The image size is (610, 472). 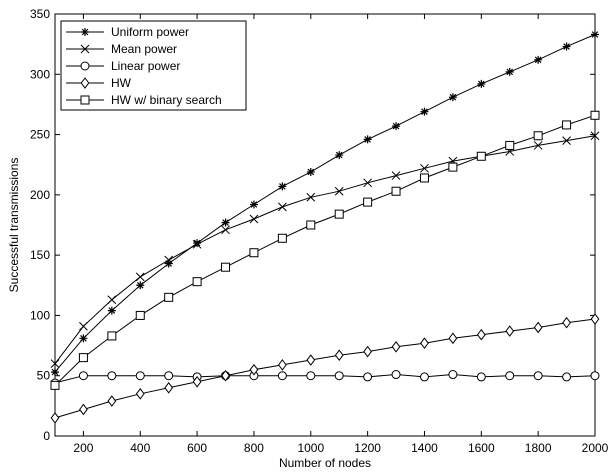 I want to click on legend-entry: HW, so click(x=99, y=83).